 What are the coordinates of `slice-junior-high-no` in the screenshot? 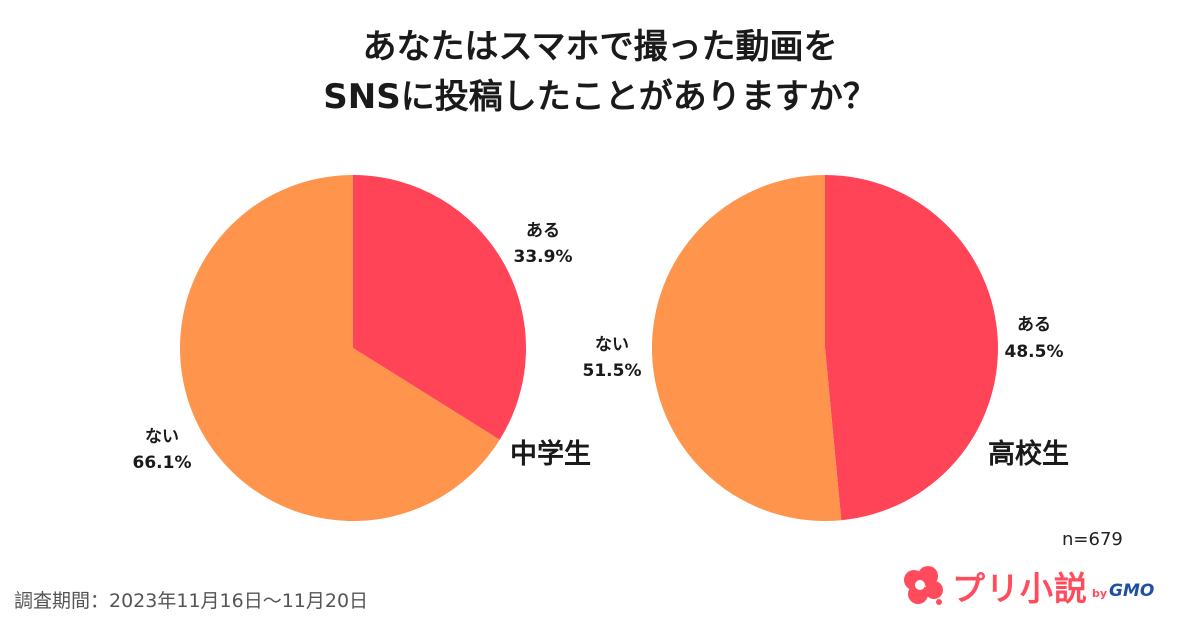 It's located at (340, 348).